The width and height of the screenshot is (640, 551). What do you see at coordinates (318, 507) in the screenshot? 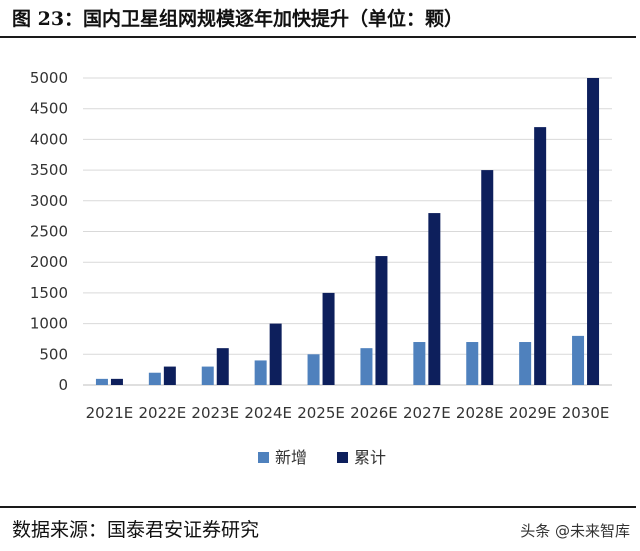
I see `bottom-rule` at bounding box center [318, 507].